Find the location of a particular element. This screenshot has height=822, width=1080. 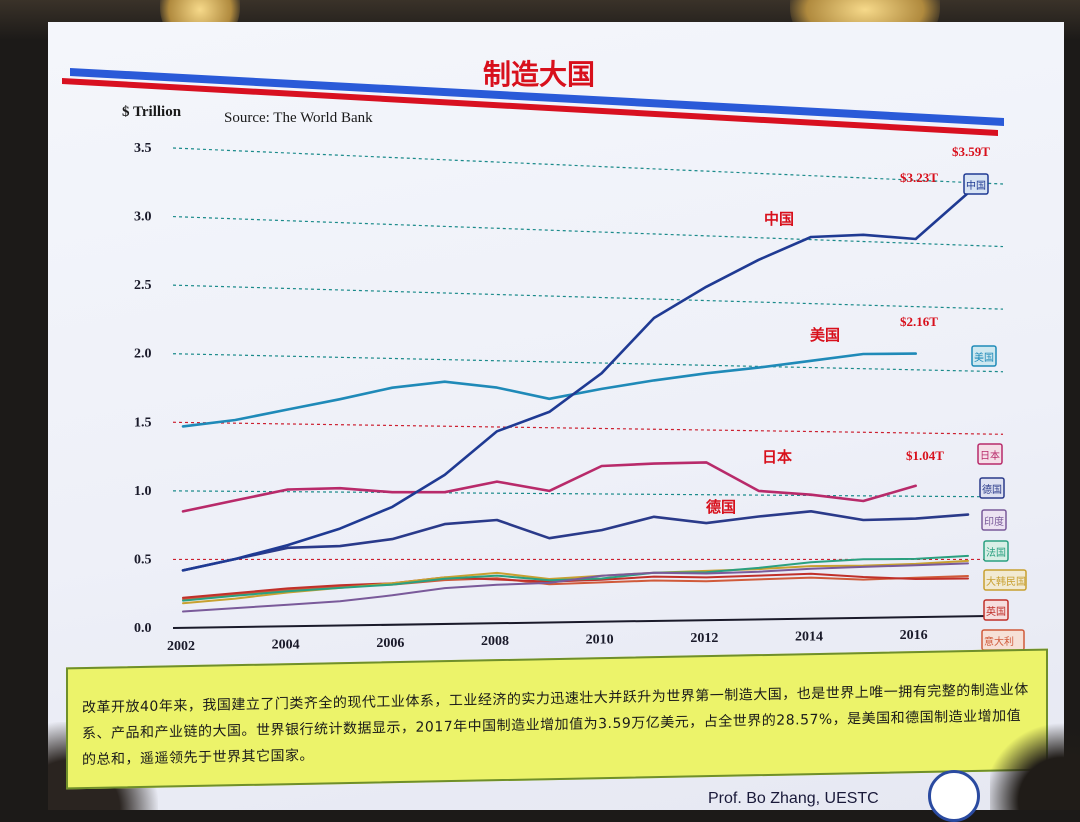

header-stripe-red is located at coordinates (530, 107).